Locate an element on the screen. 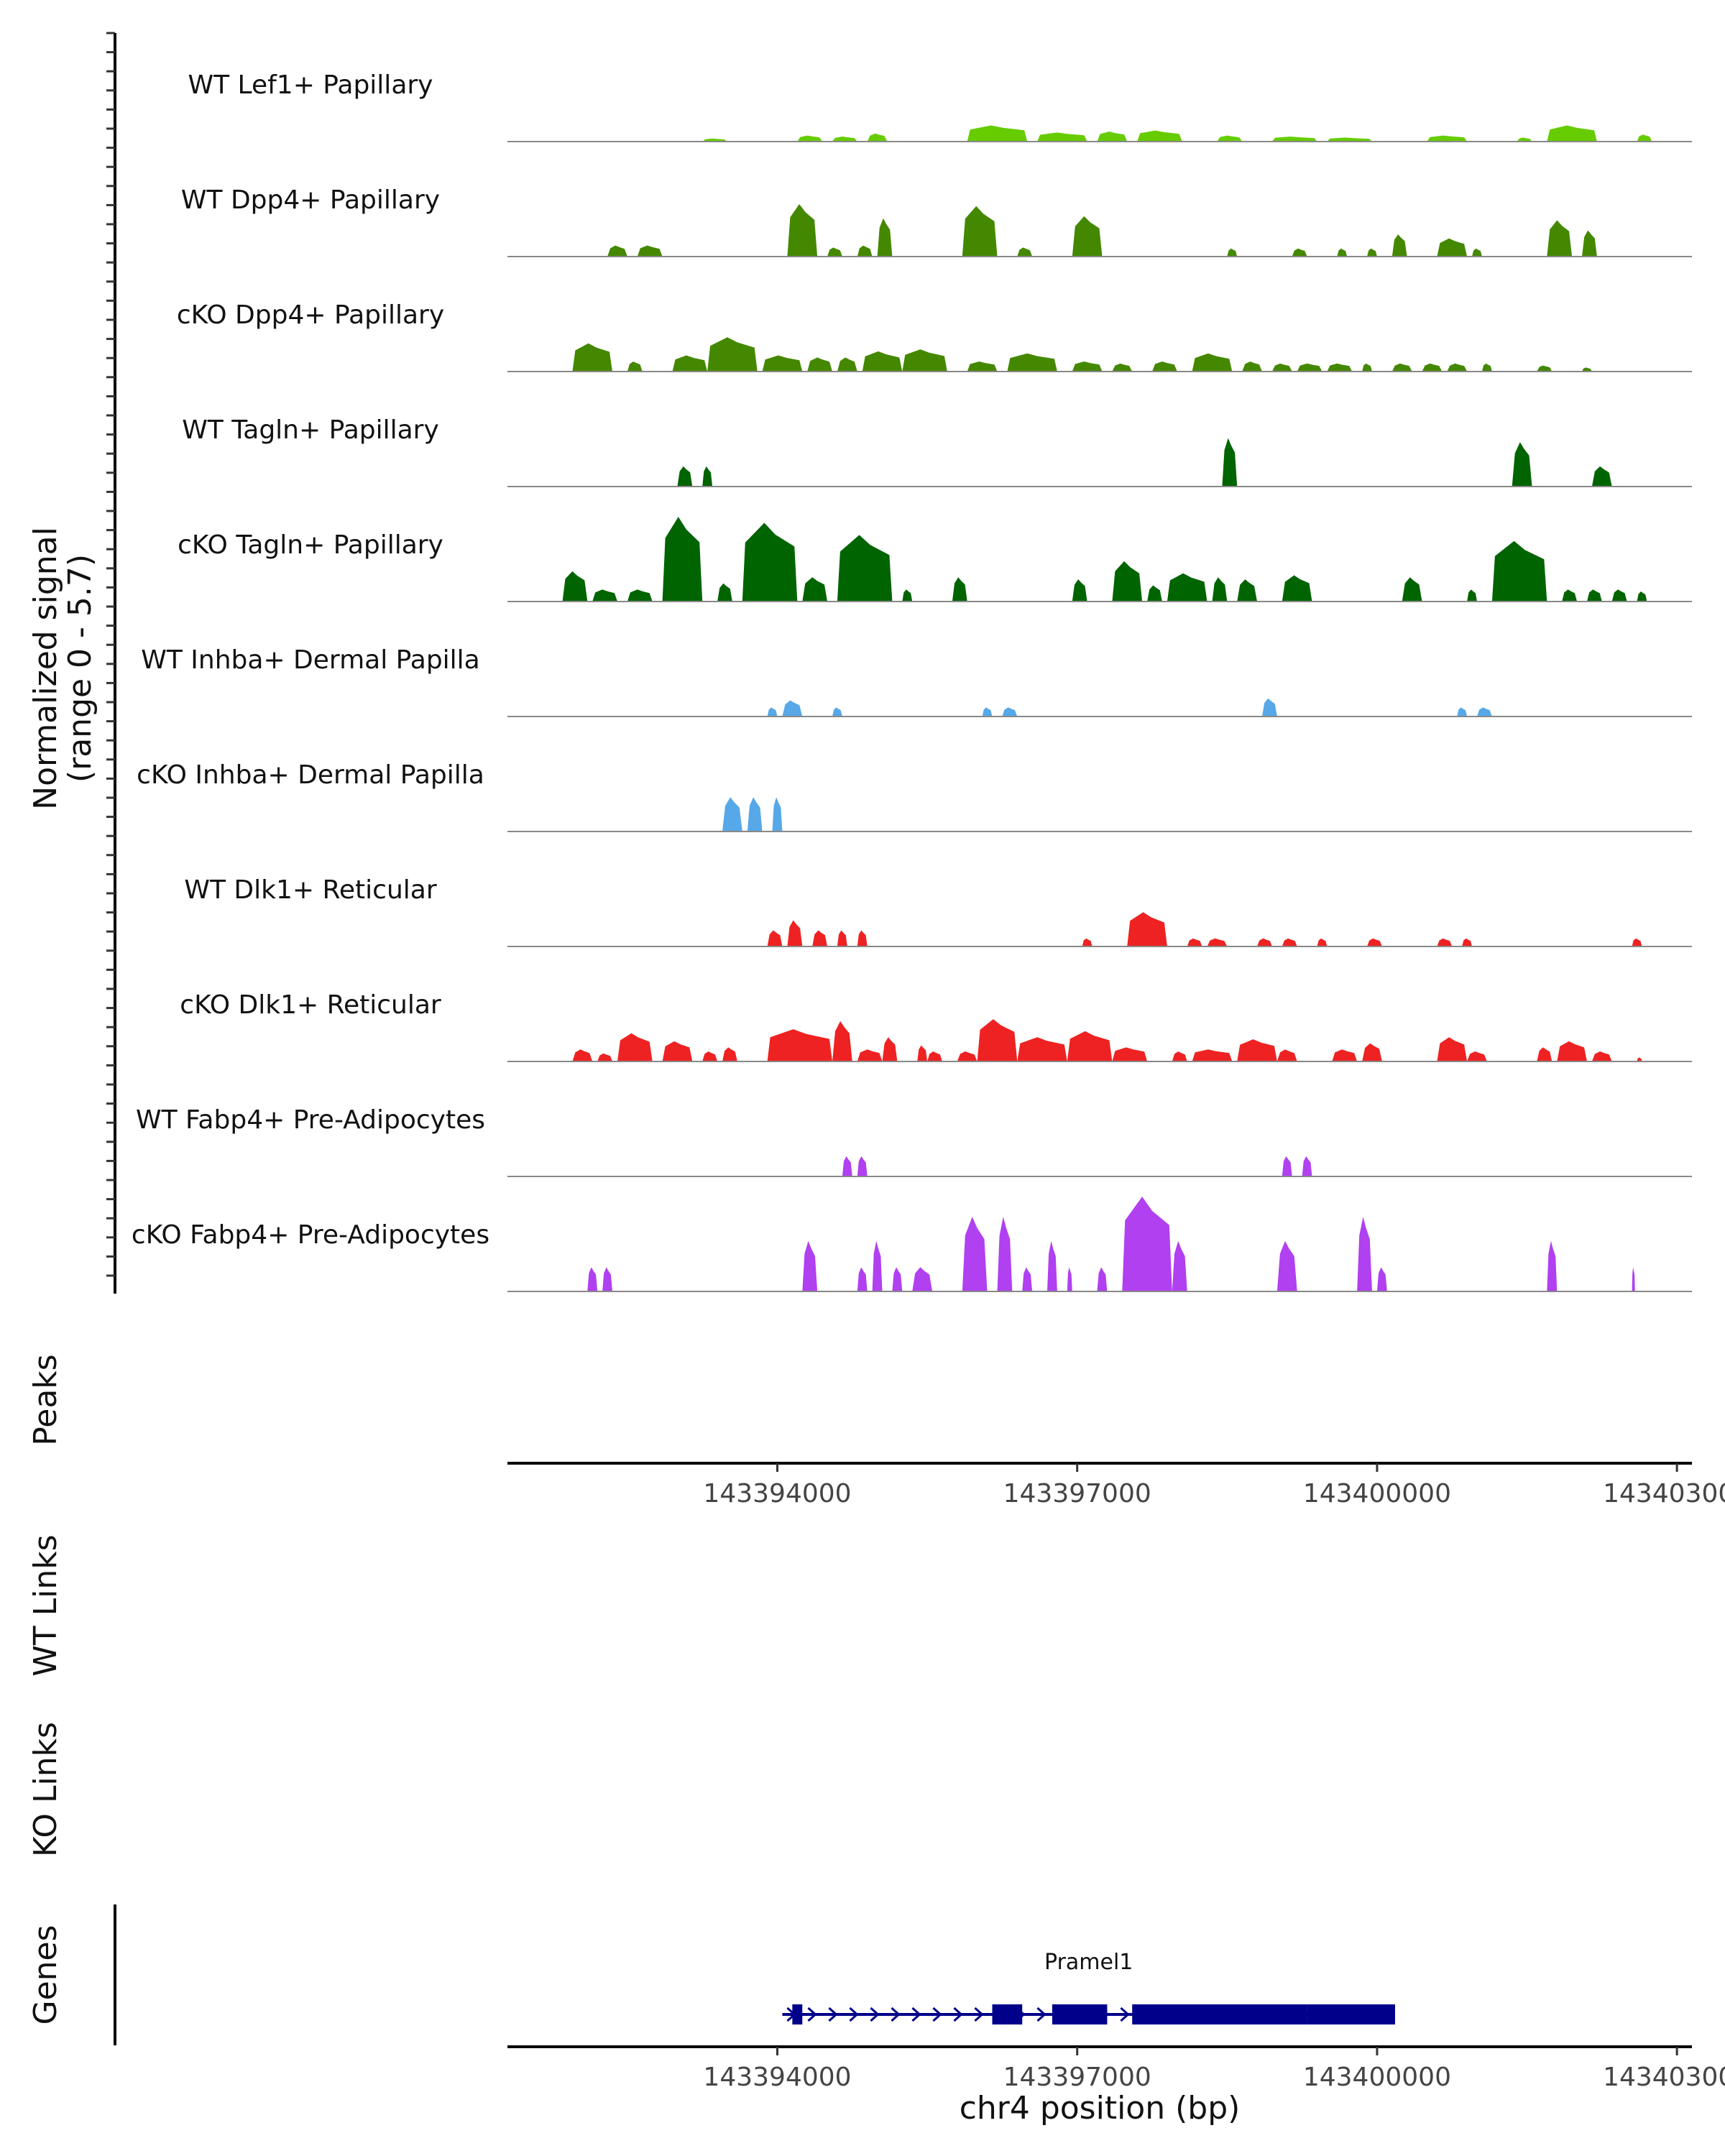  track-label: cKO Fabp4+ Pre-Adipocytes is located at coordinates (310, 1235).